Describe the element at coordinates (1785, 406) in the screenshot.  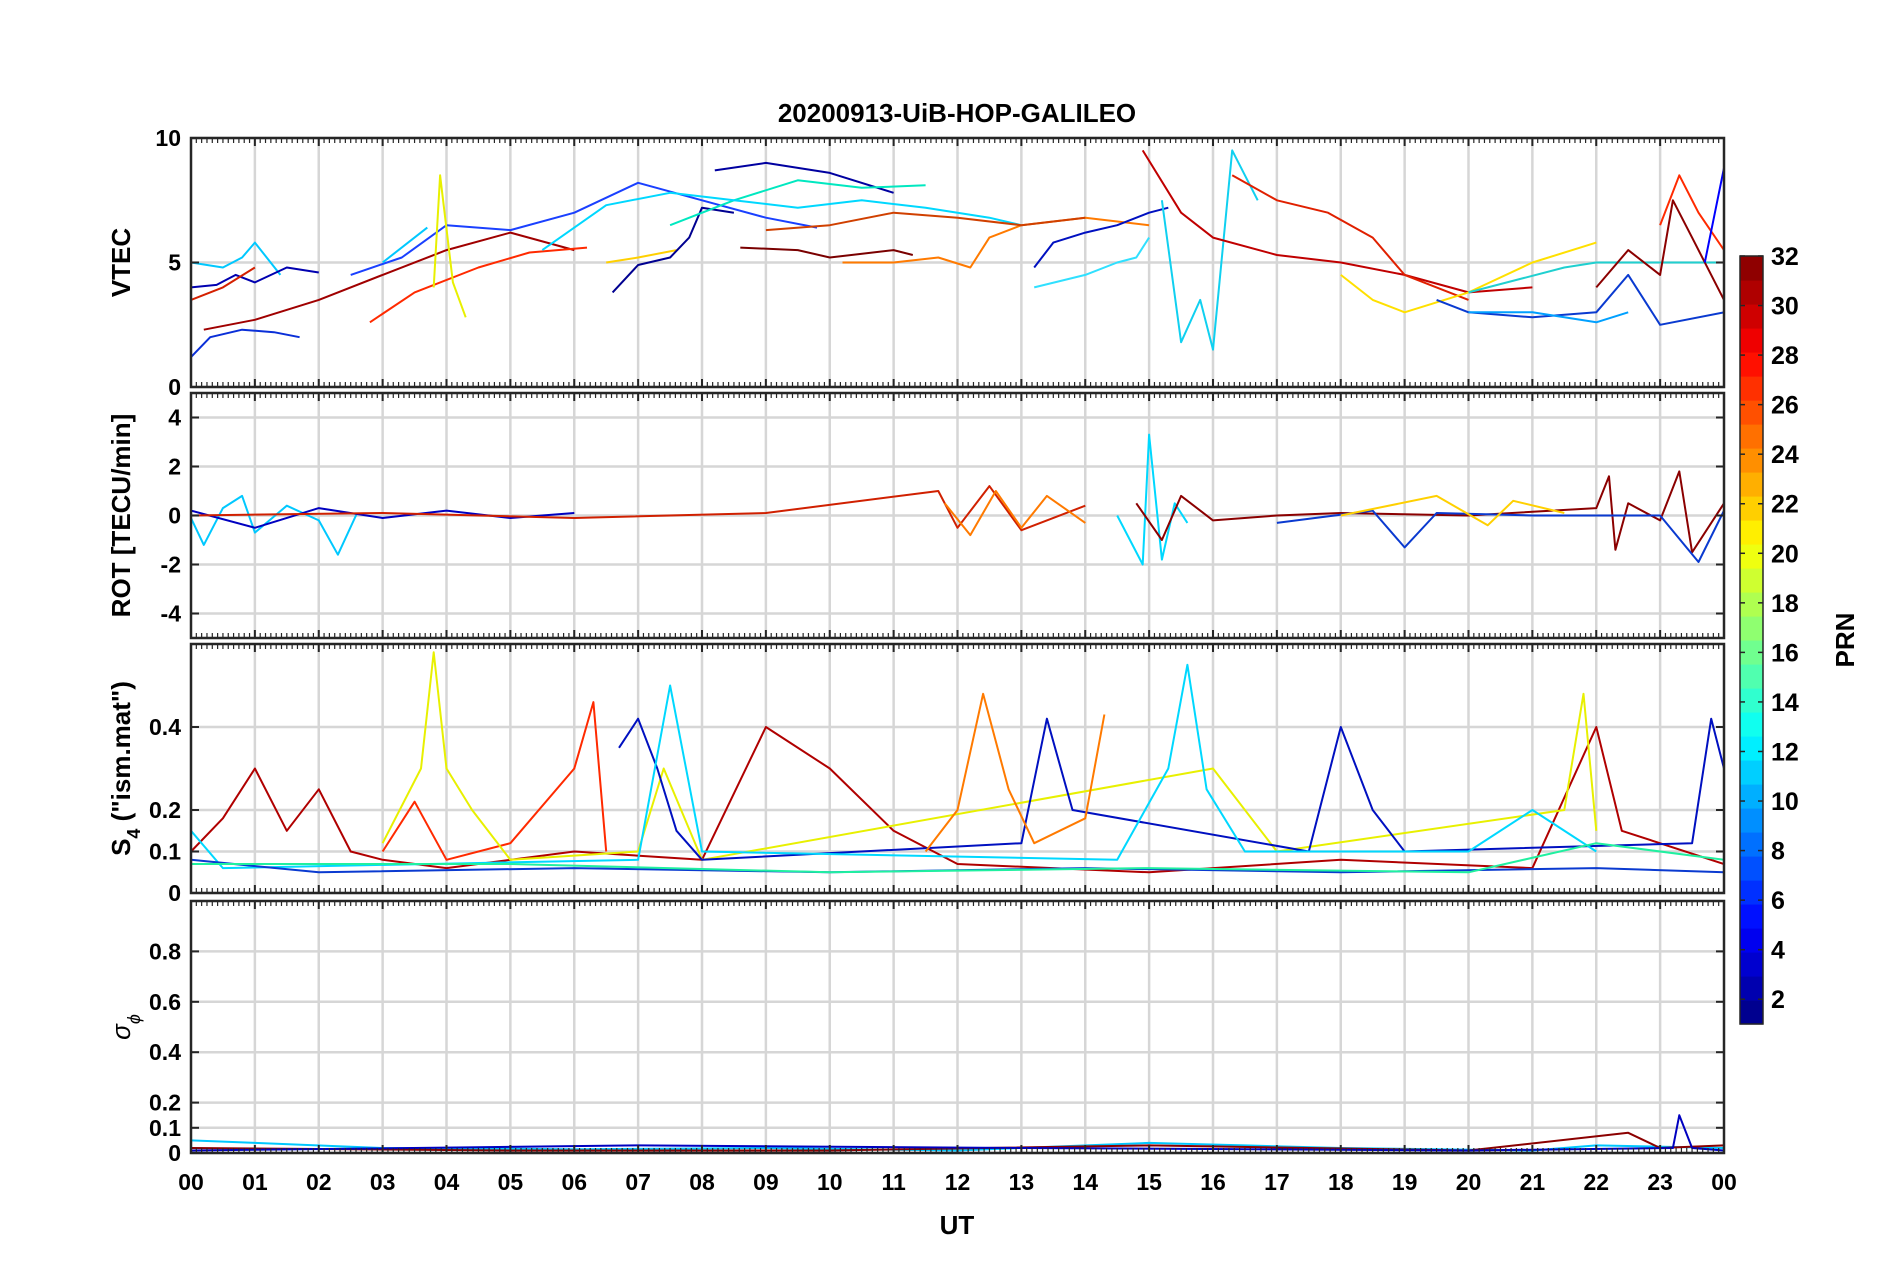
I see `colorbar-tick-label: 26` at that location.